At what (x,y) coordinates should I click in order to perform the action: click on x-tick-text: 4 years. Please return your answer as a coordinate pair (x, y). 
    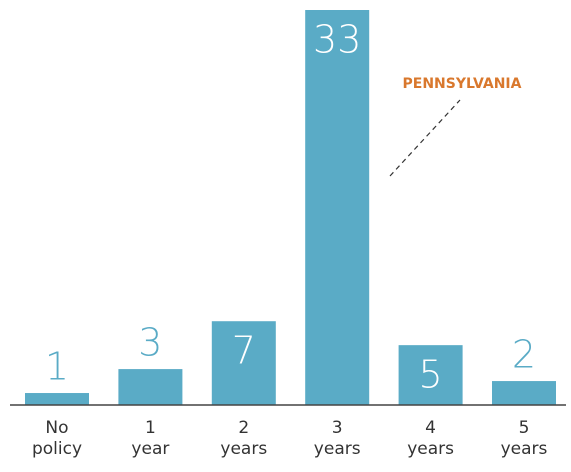
    Looking at the image, I should click on (430, 438).